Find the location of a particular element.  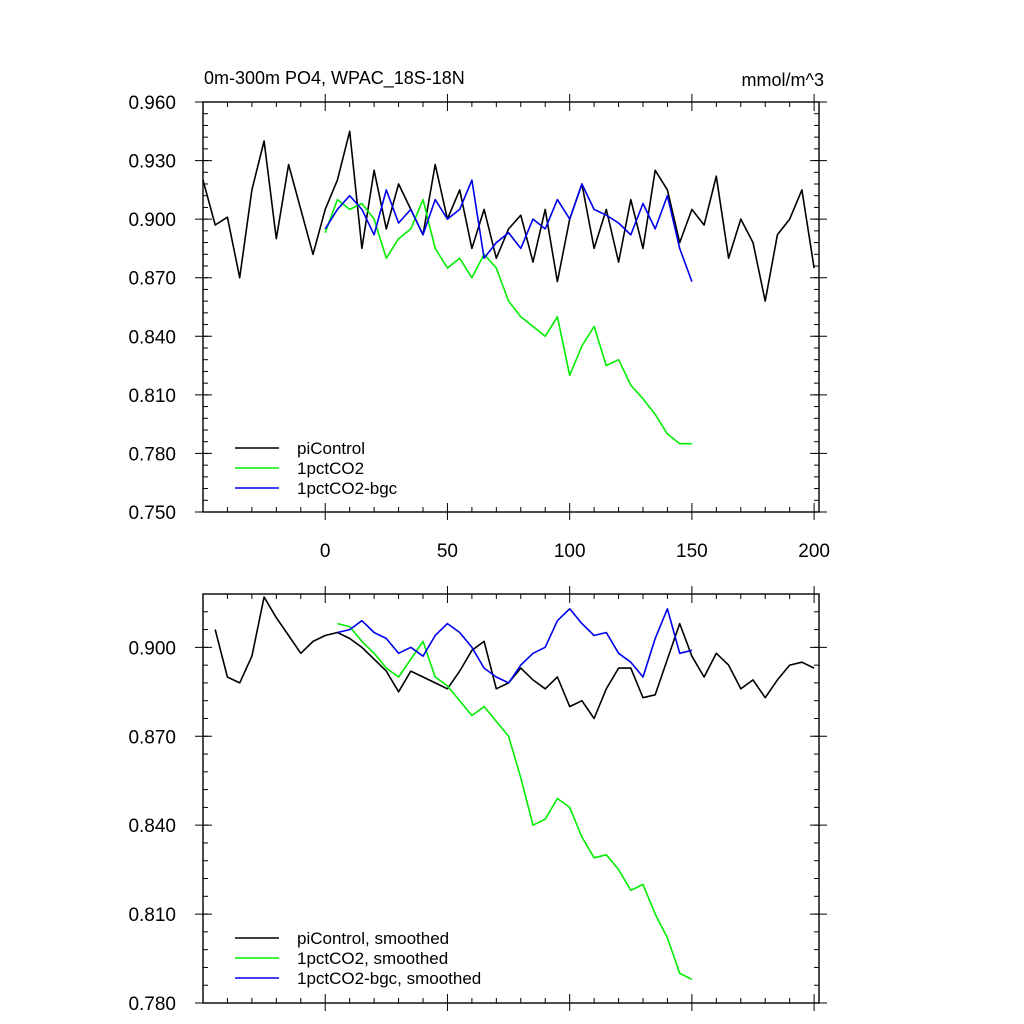

y-tick-label: 0.960 is located at coordinates (152, 103).